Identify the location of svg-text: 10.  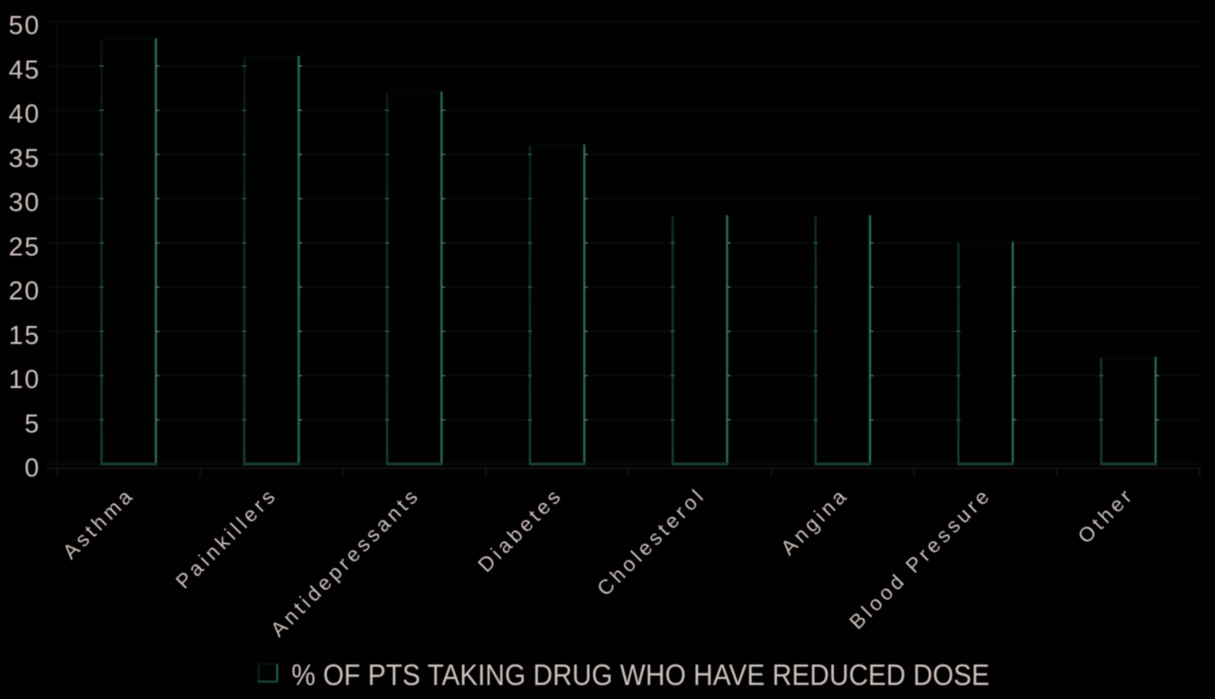
(25, 379).